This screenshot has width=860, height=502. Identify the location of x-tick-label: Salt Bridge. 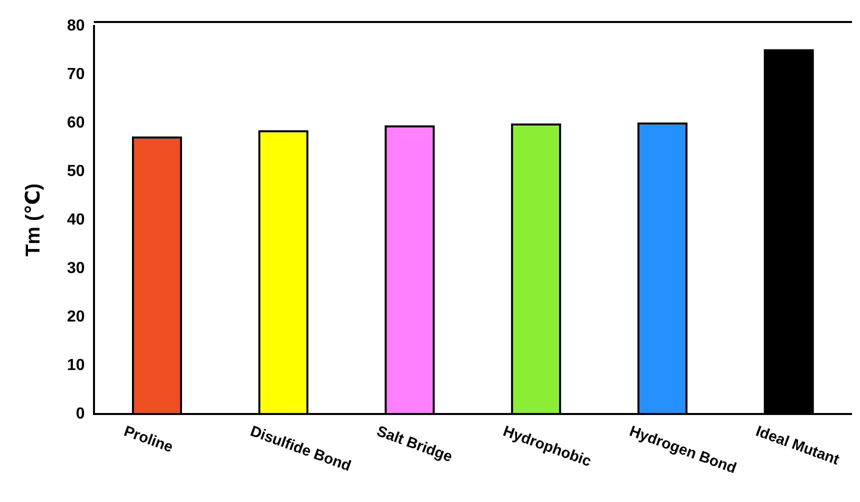
(414, 444).